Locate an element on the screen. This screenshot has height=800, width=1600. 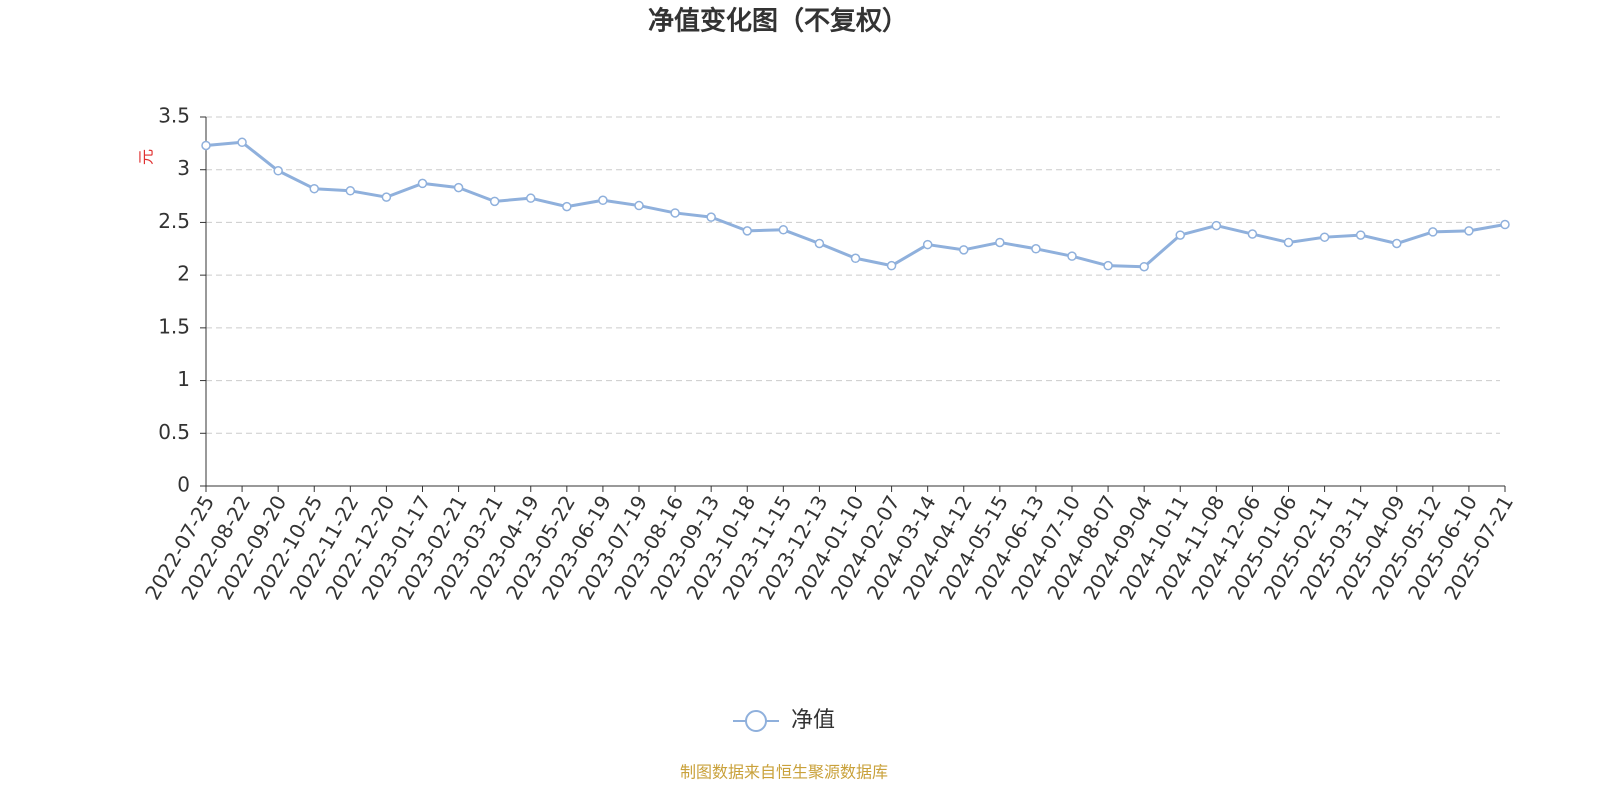
y-axis-label: 元 is located at coordinates (146, 157).